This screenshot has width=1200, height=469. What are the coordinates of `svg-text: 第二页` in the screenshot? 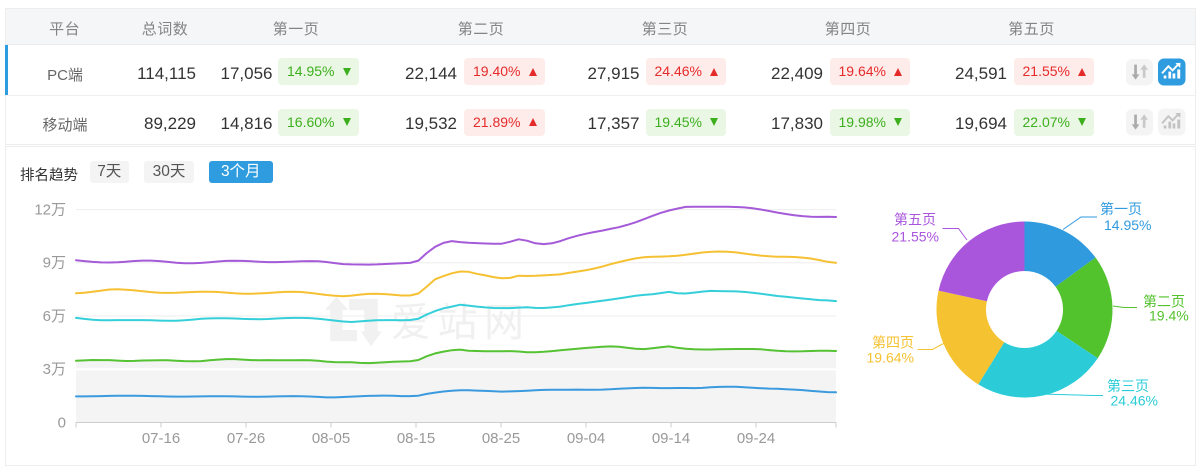 It's located at (1164, 302).